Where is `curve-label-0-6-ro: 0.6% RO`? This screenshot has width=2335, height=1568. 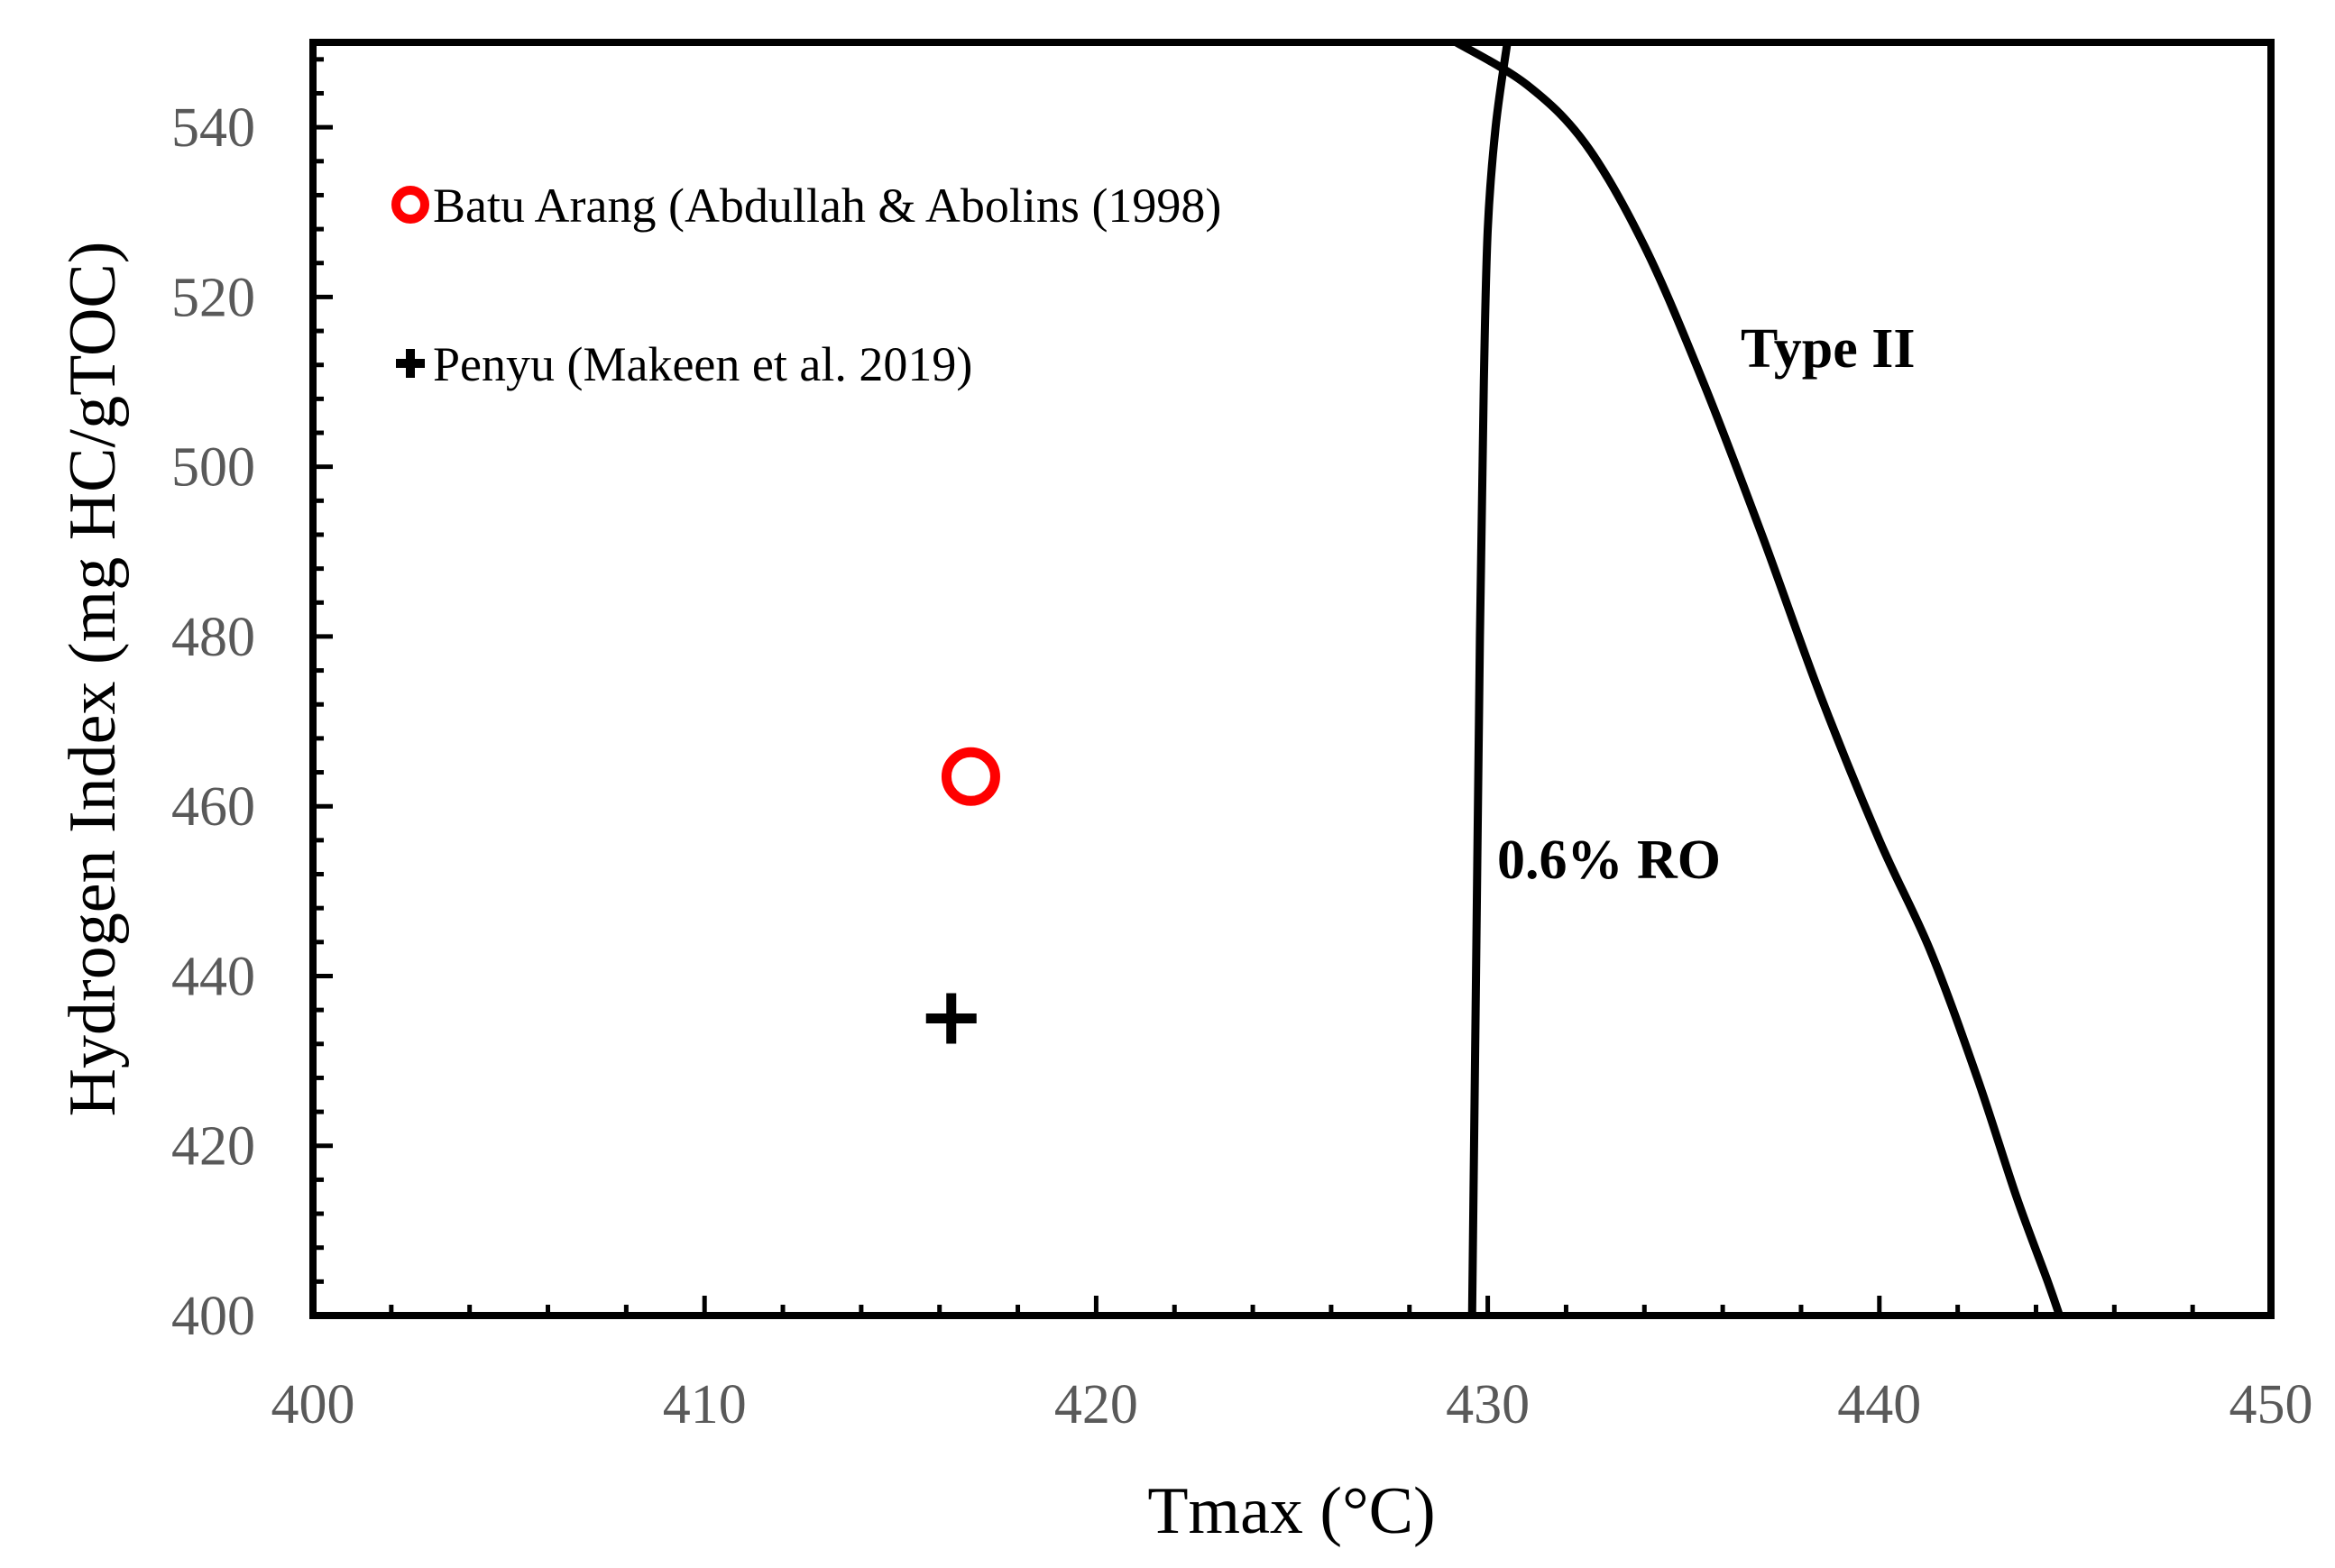
curve-label-0-6-ro: 0.6% RO is located at coordinates (1609, 860).